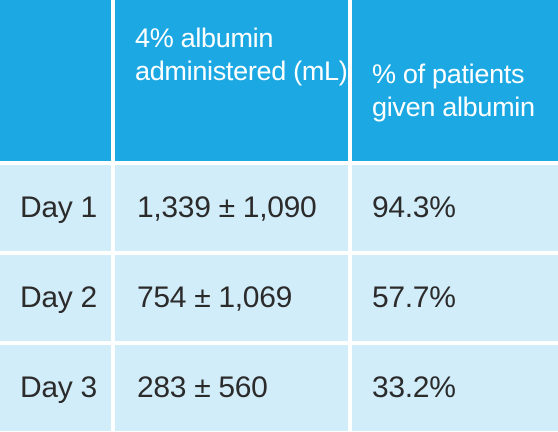 The image size is (558, 432). Describe the element at coordinates (455, 80) in the screenshot. I see `header-percent-patients: % of patients given albumin` at that location.